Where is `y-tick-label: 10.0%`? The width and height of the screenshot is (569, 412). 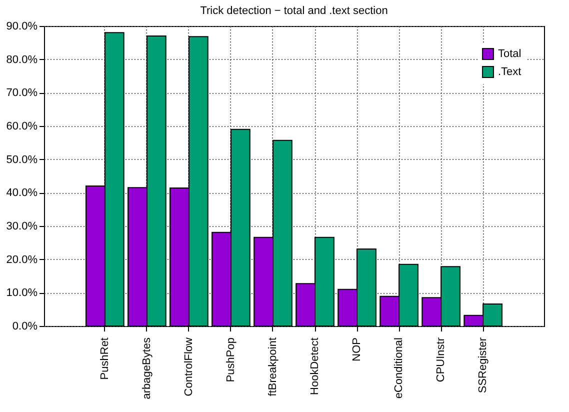 y-tick-label: 10.0% is located at coordinates (22, 293).